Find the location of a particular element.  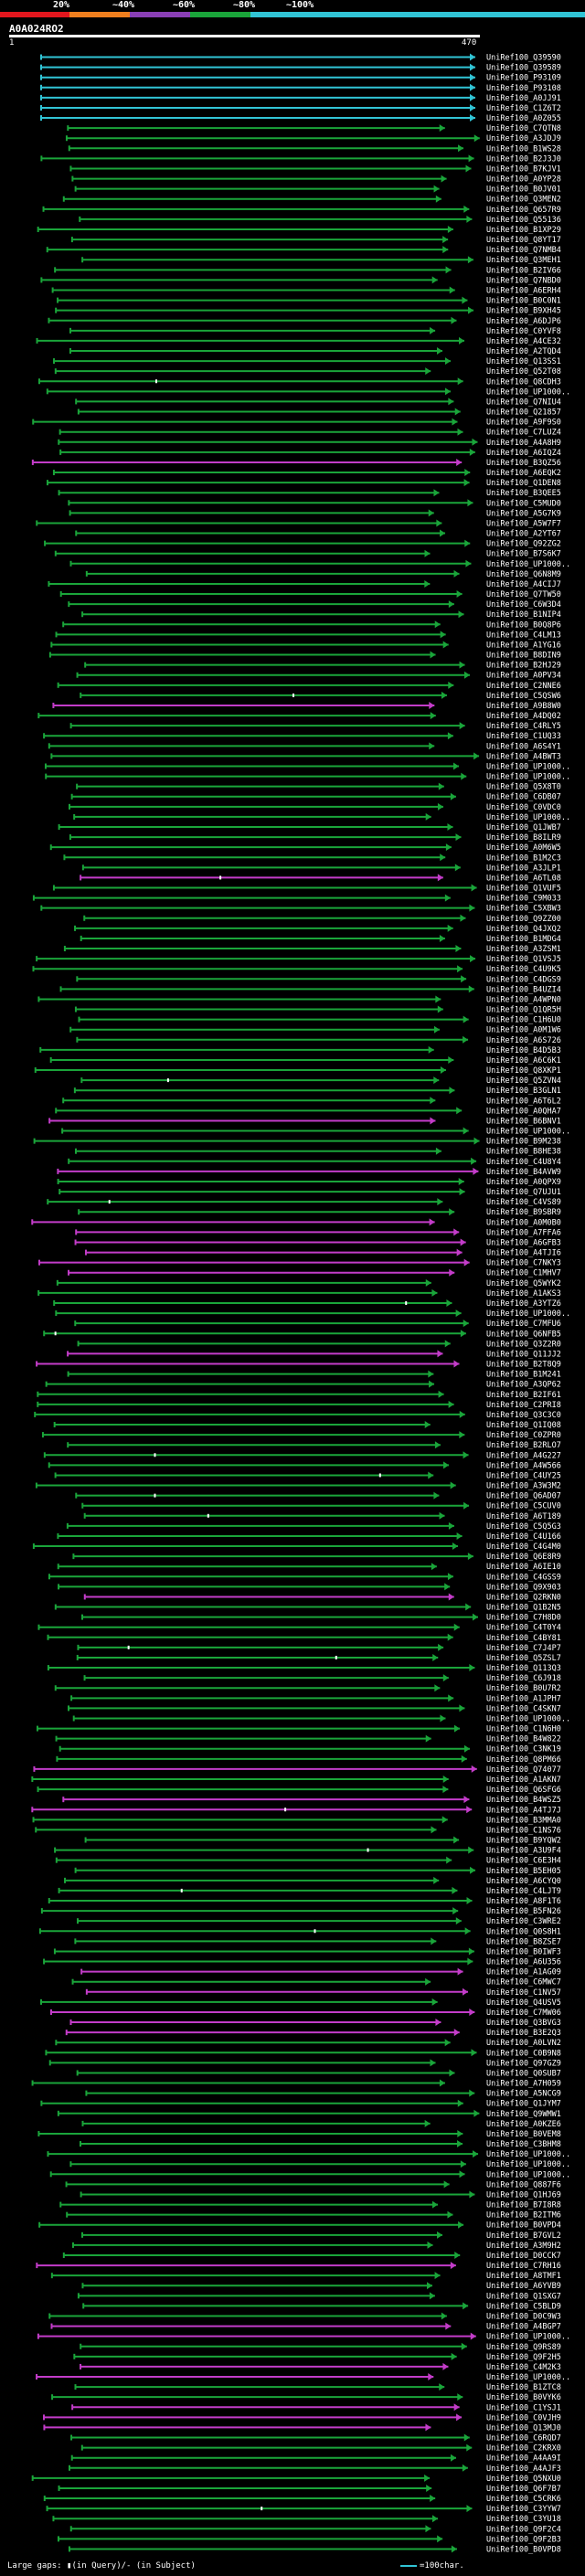

subject-label: UniRef100_Q8XKP1 is located at coordinates (523, 1071).